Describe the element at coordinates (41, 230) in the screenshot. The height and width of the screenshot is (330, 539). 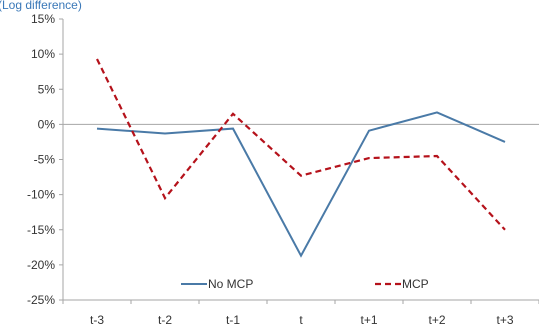
I see `y-tick-label: -15%` at that location.